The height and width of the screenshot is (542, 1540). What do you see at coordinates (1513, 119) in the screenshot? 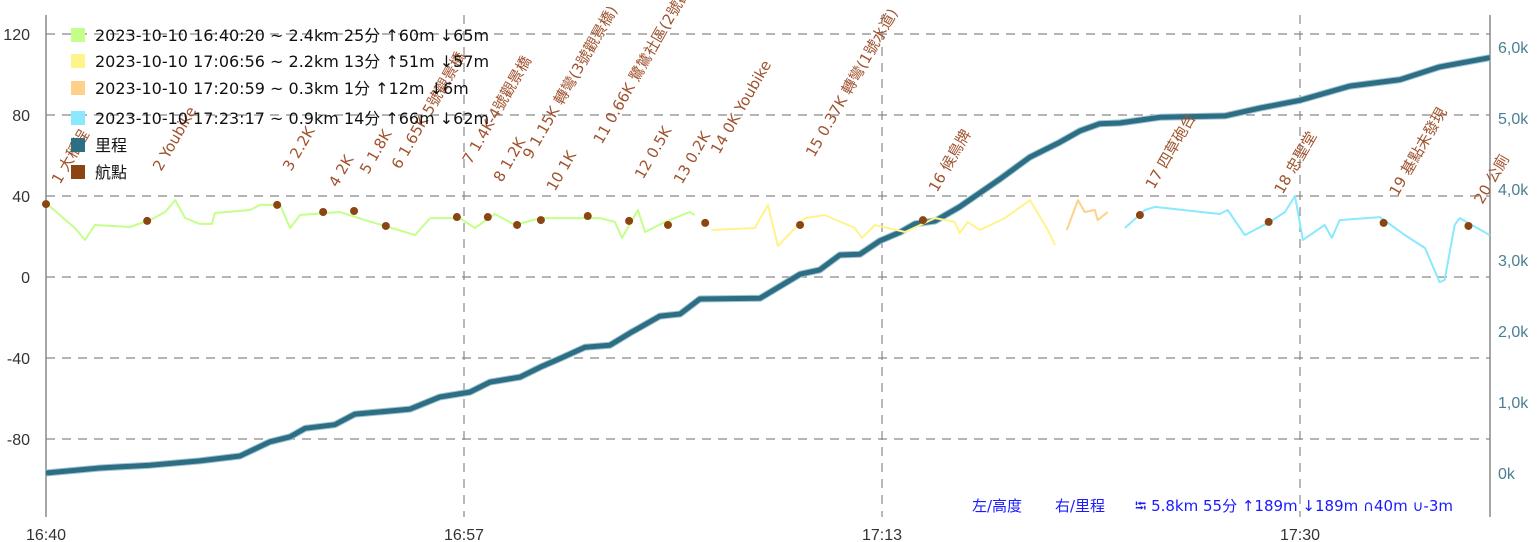
I see `right-tick-label: 5,0k` at bounding box center [1513, 119].